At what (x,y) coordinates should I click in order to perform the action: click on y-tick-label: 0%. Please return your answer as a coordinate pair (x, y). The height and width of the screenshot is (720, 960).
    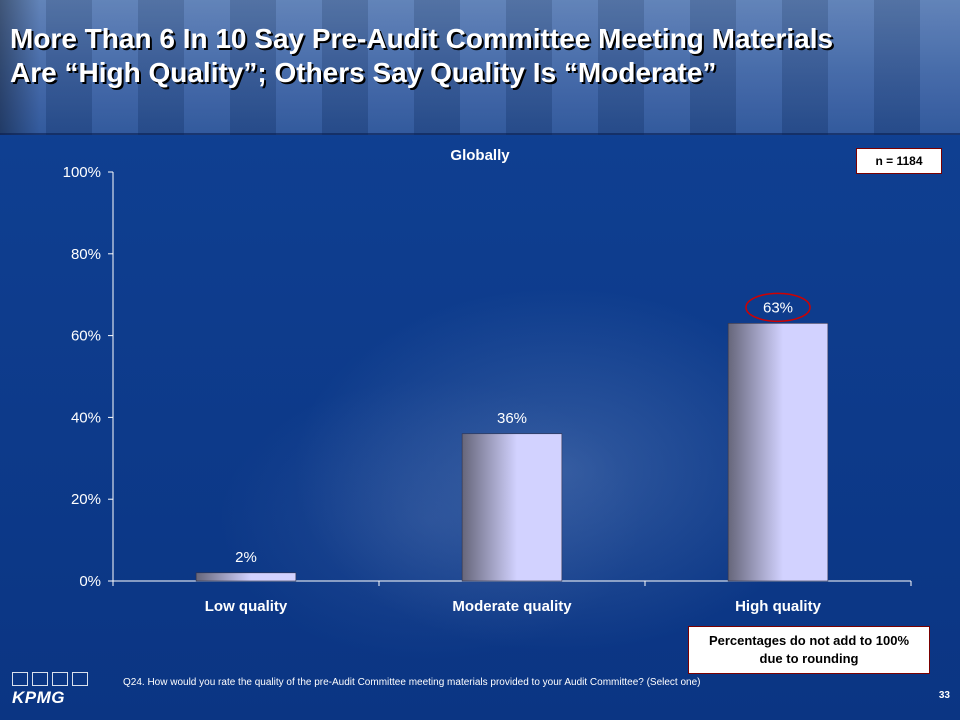
    Looking at the image, I should click on (90, 581).